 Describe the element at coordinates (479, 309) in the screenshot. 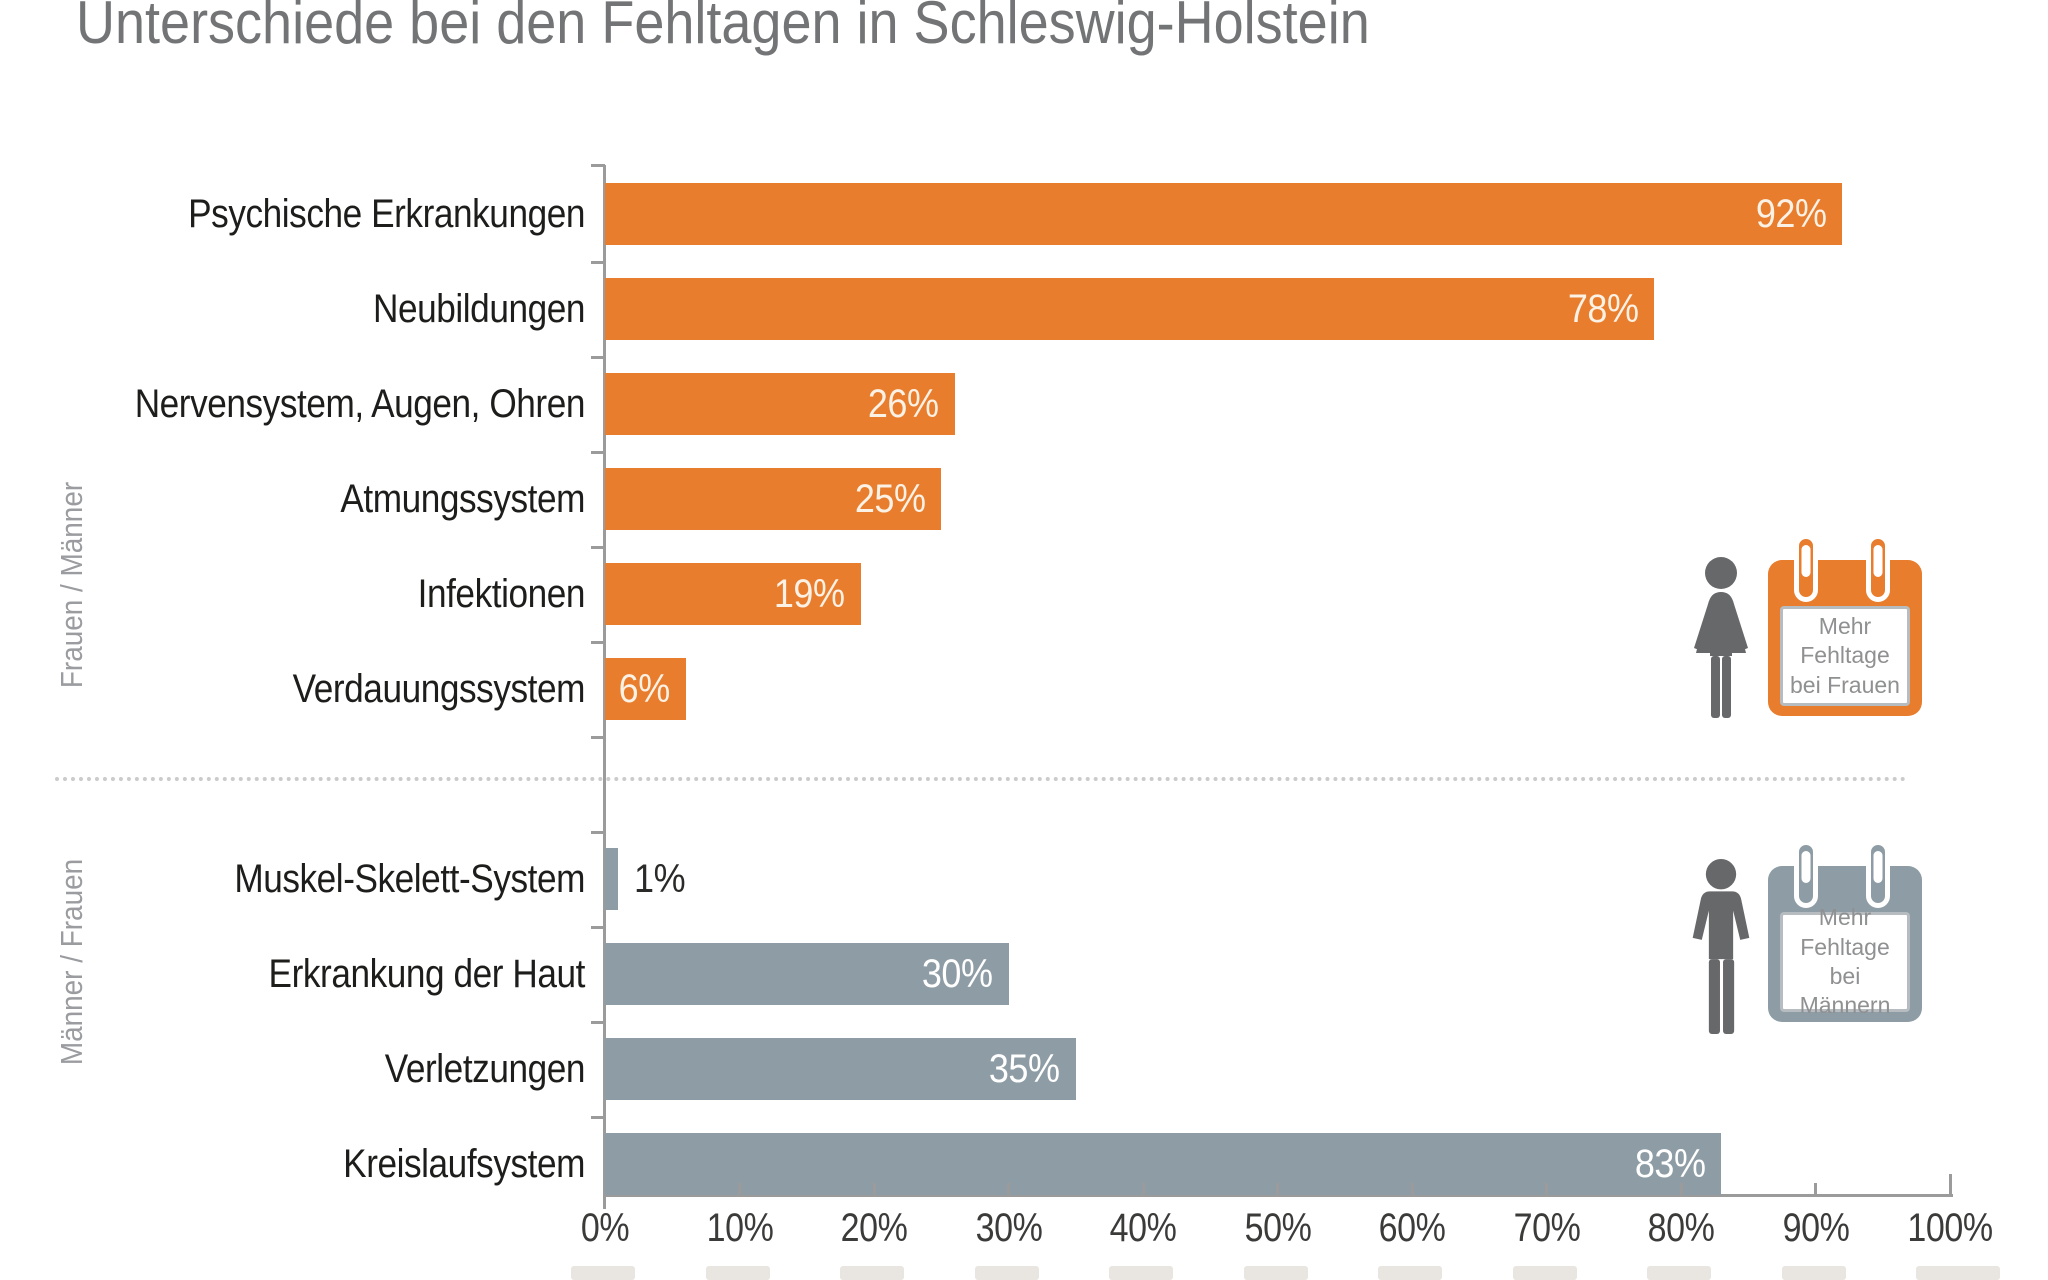

I see `category-label: Neubildungen` at that location.